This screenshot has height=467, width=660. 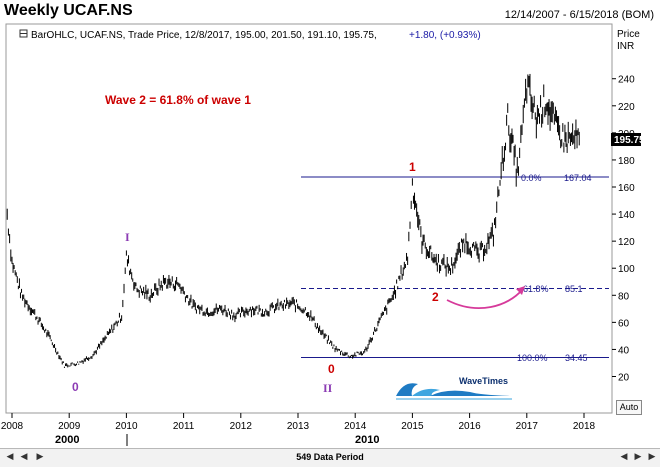 I want to click on y-axis-price-label: Price, so click(x=628, y=34).